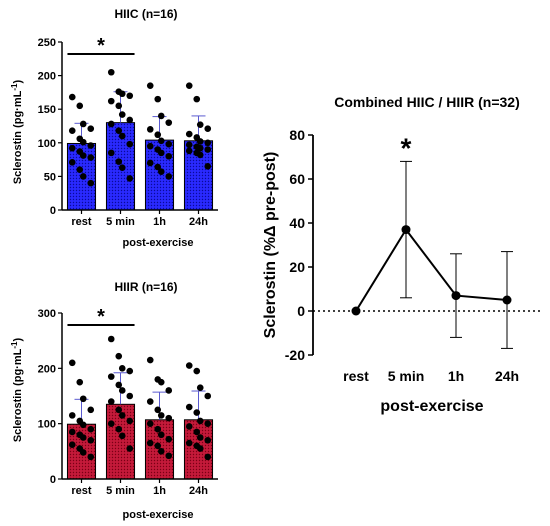  What do you see at coordinates (47, 369) in the screenshot?
I see `hiir-ytick-label-2: 200` at bounding box center [47, 369].